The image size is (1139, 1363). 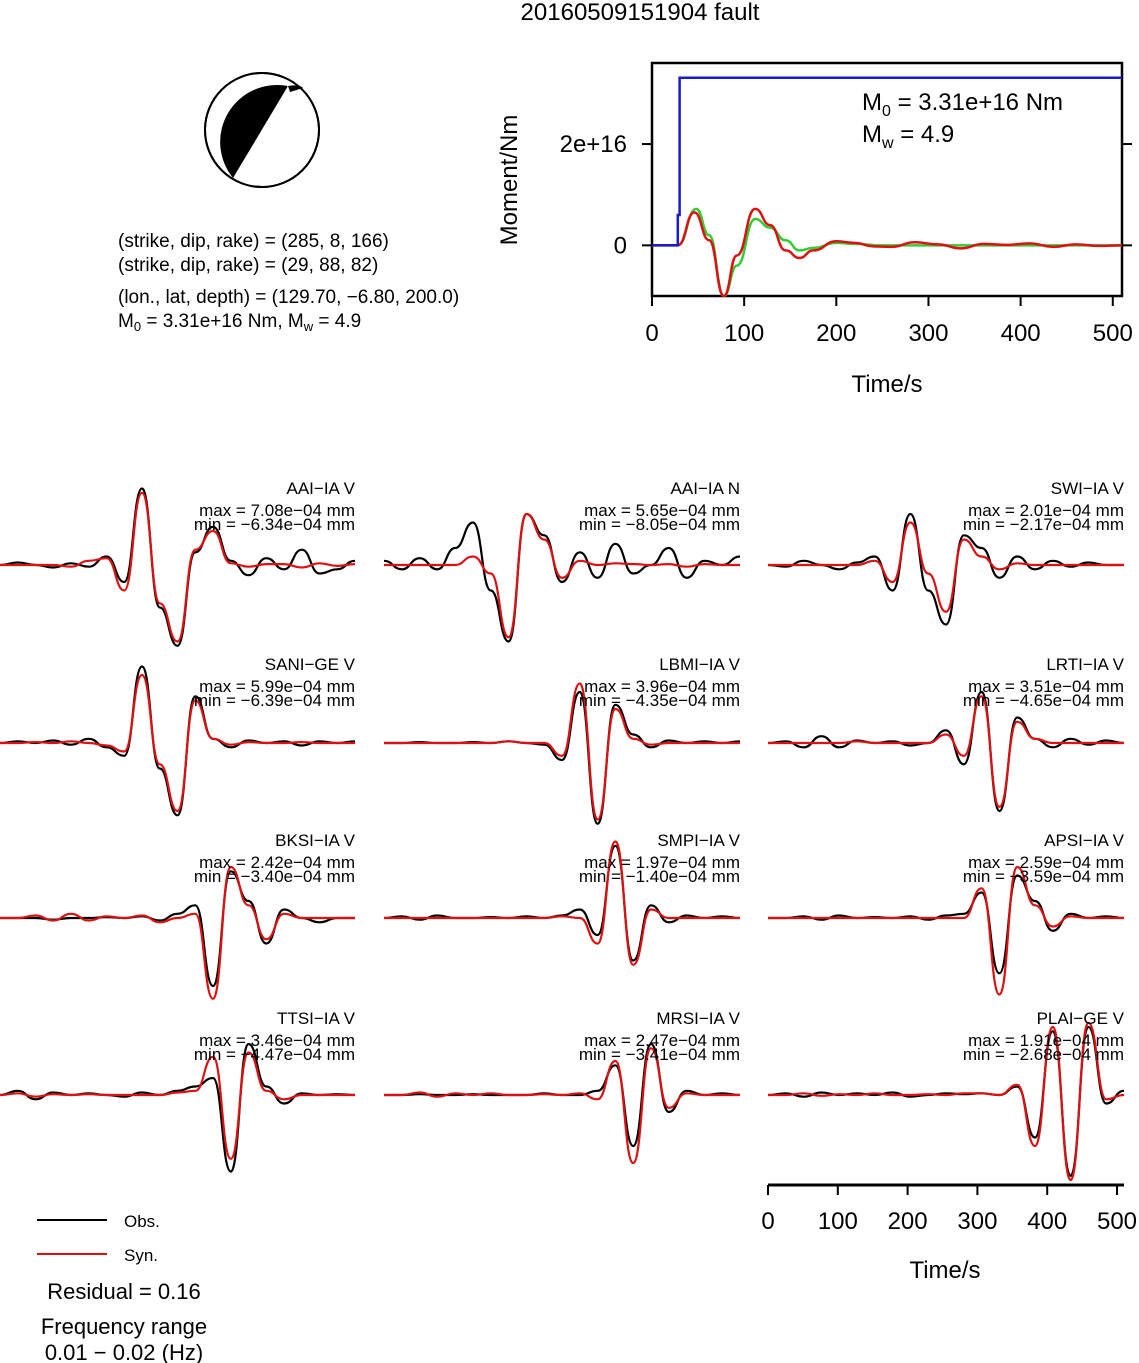 What do you see at coordinates (908, 1221) in the screenshot?
I see `waveform-x-tick-label: 200` at bounding box center [908, 1221].